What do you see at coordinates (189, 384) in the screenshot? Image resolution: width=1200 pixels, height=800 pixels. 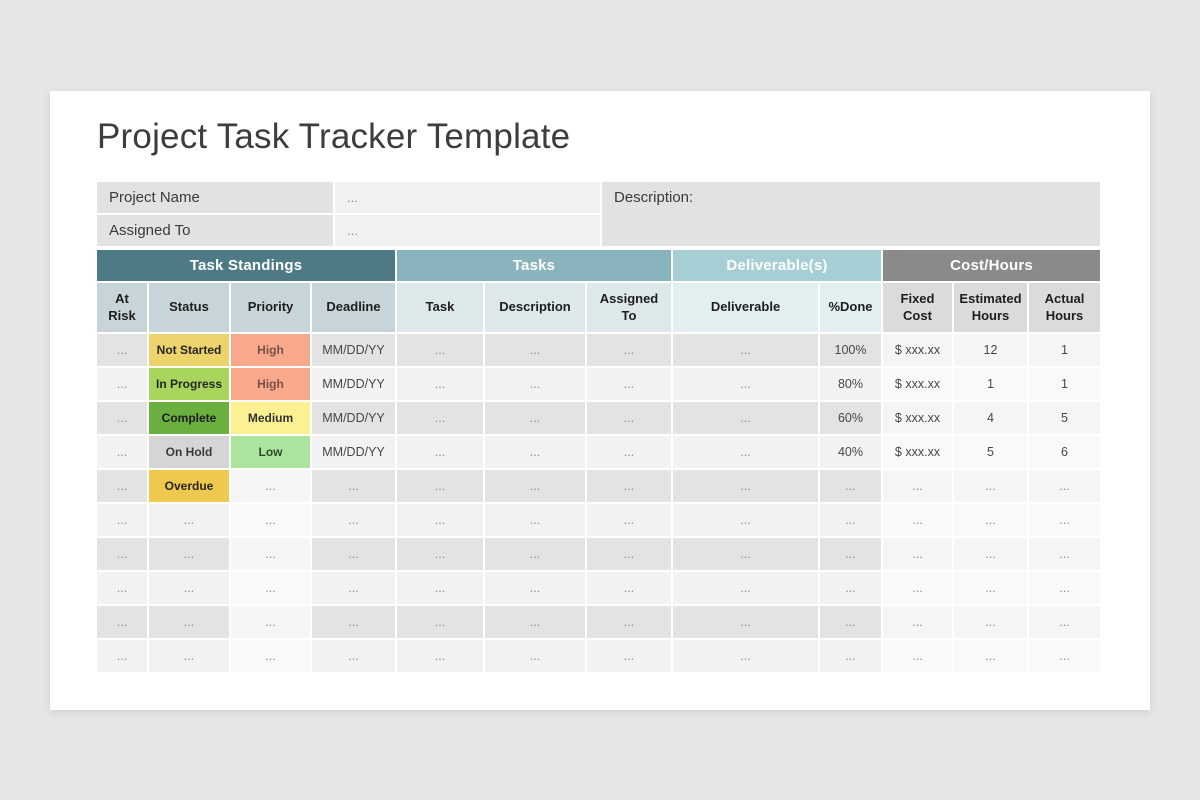 I see `table-cell-in-progress: In Progress` at bounding box center [189, 384].